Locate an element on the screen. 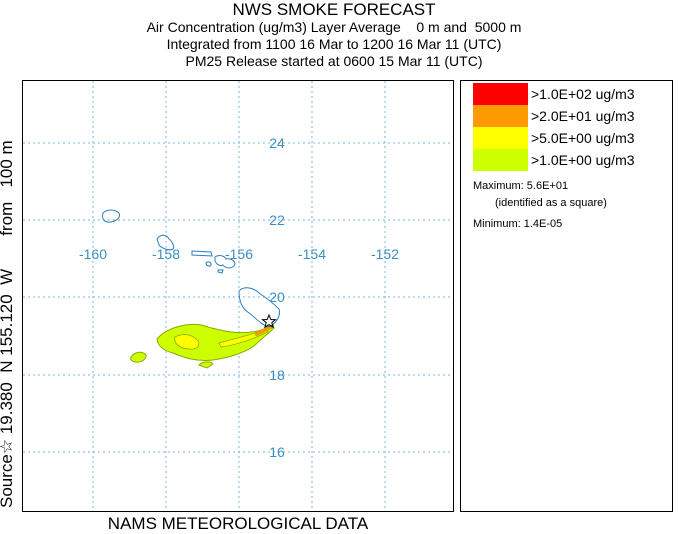 This screenshot has width=678, height=534. island-niihau is located at coordinates (111, 216).